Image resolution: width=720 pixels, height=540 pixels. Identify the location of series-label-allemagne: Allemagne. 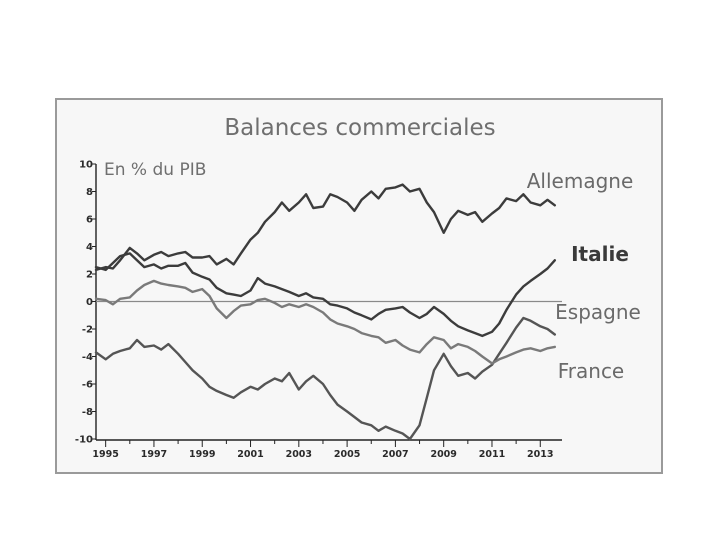
(580, 181).